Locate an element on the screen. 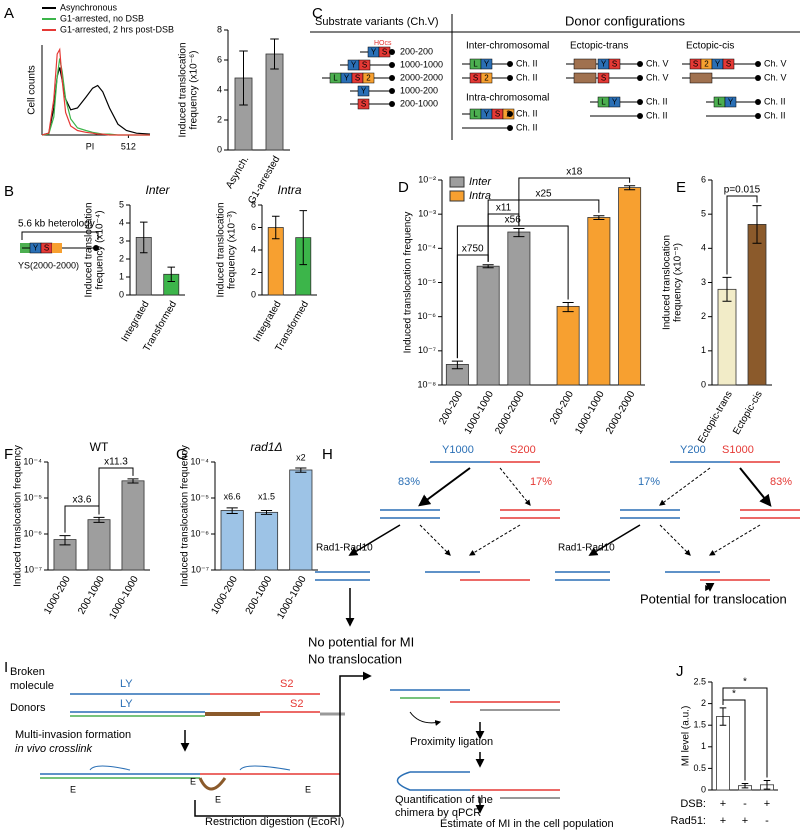 The width and height of the screenshot is (800, 831). y-tick-label: 2.5 is located at coordinates (699, 681).